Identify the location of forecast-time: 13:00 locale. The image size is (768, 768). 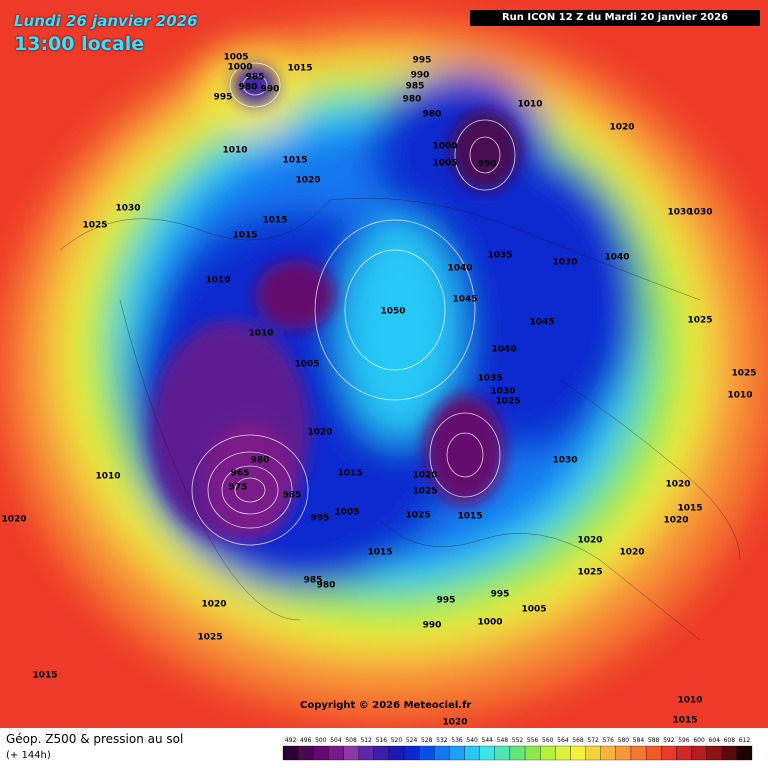
(79, 44).